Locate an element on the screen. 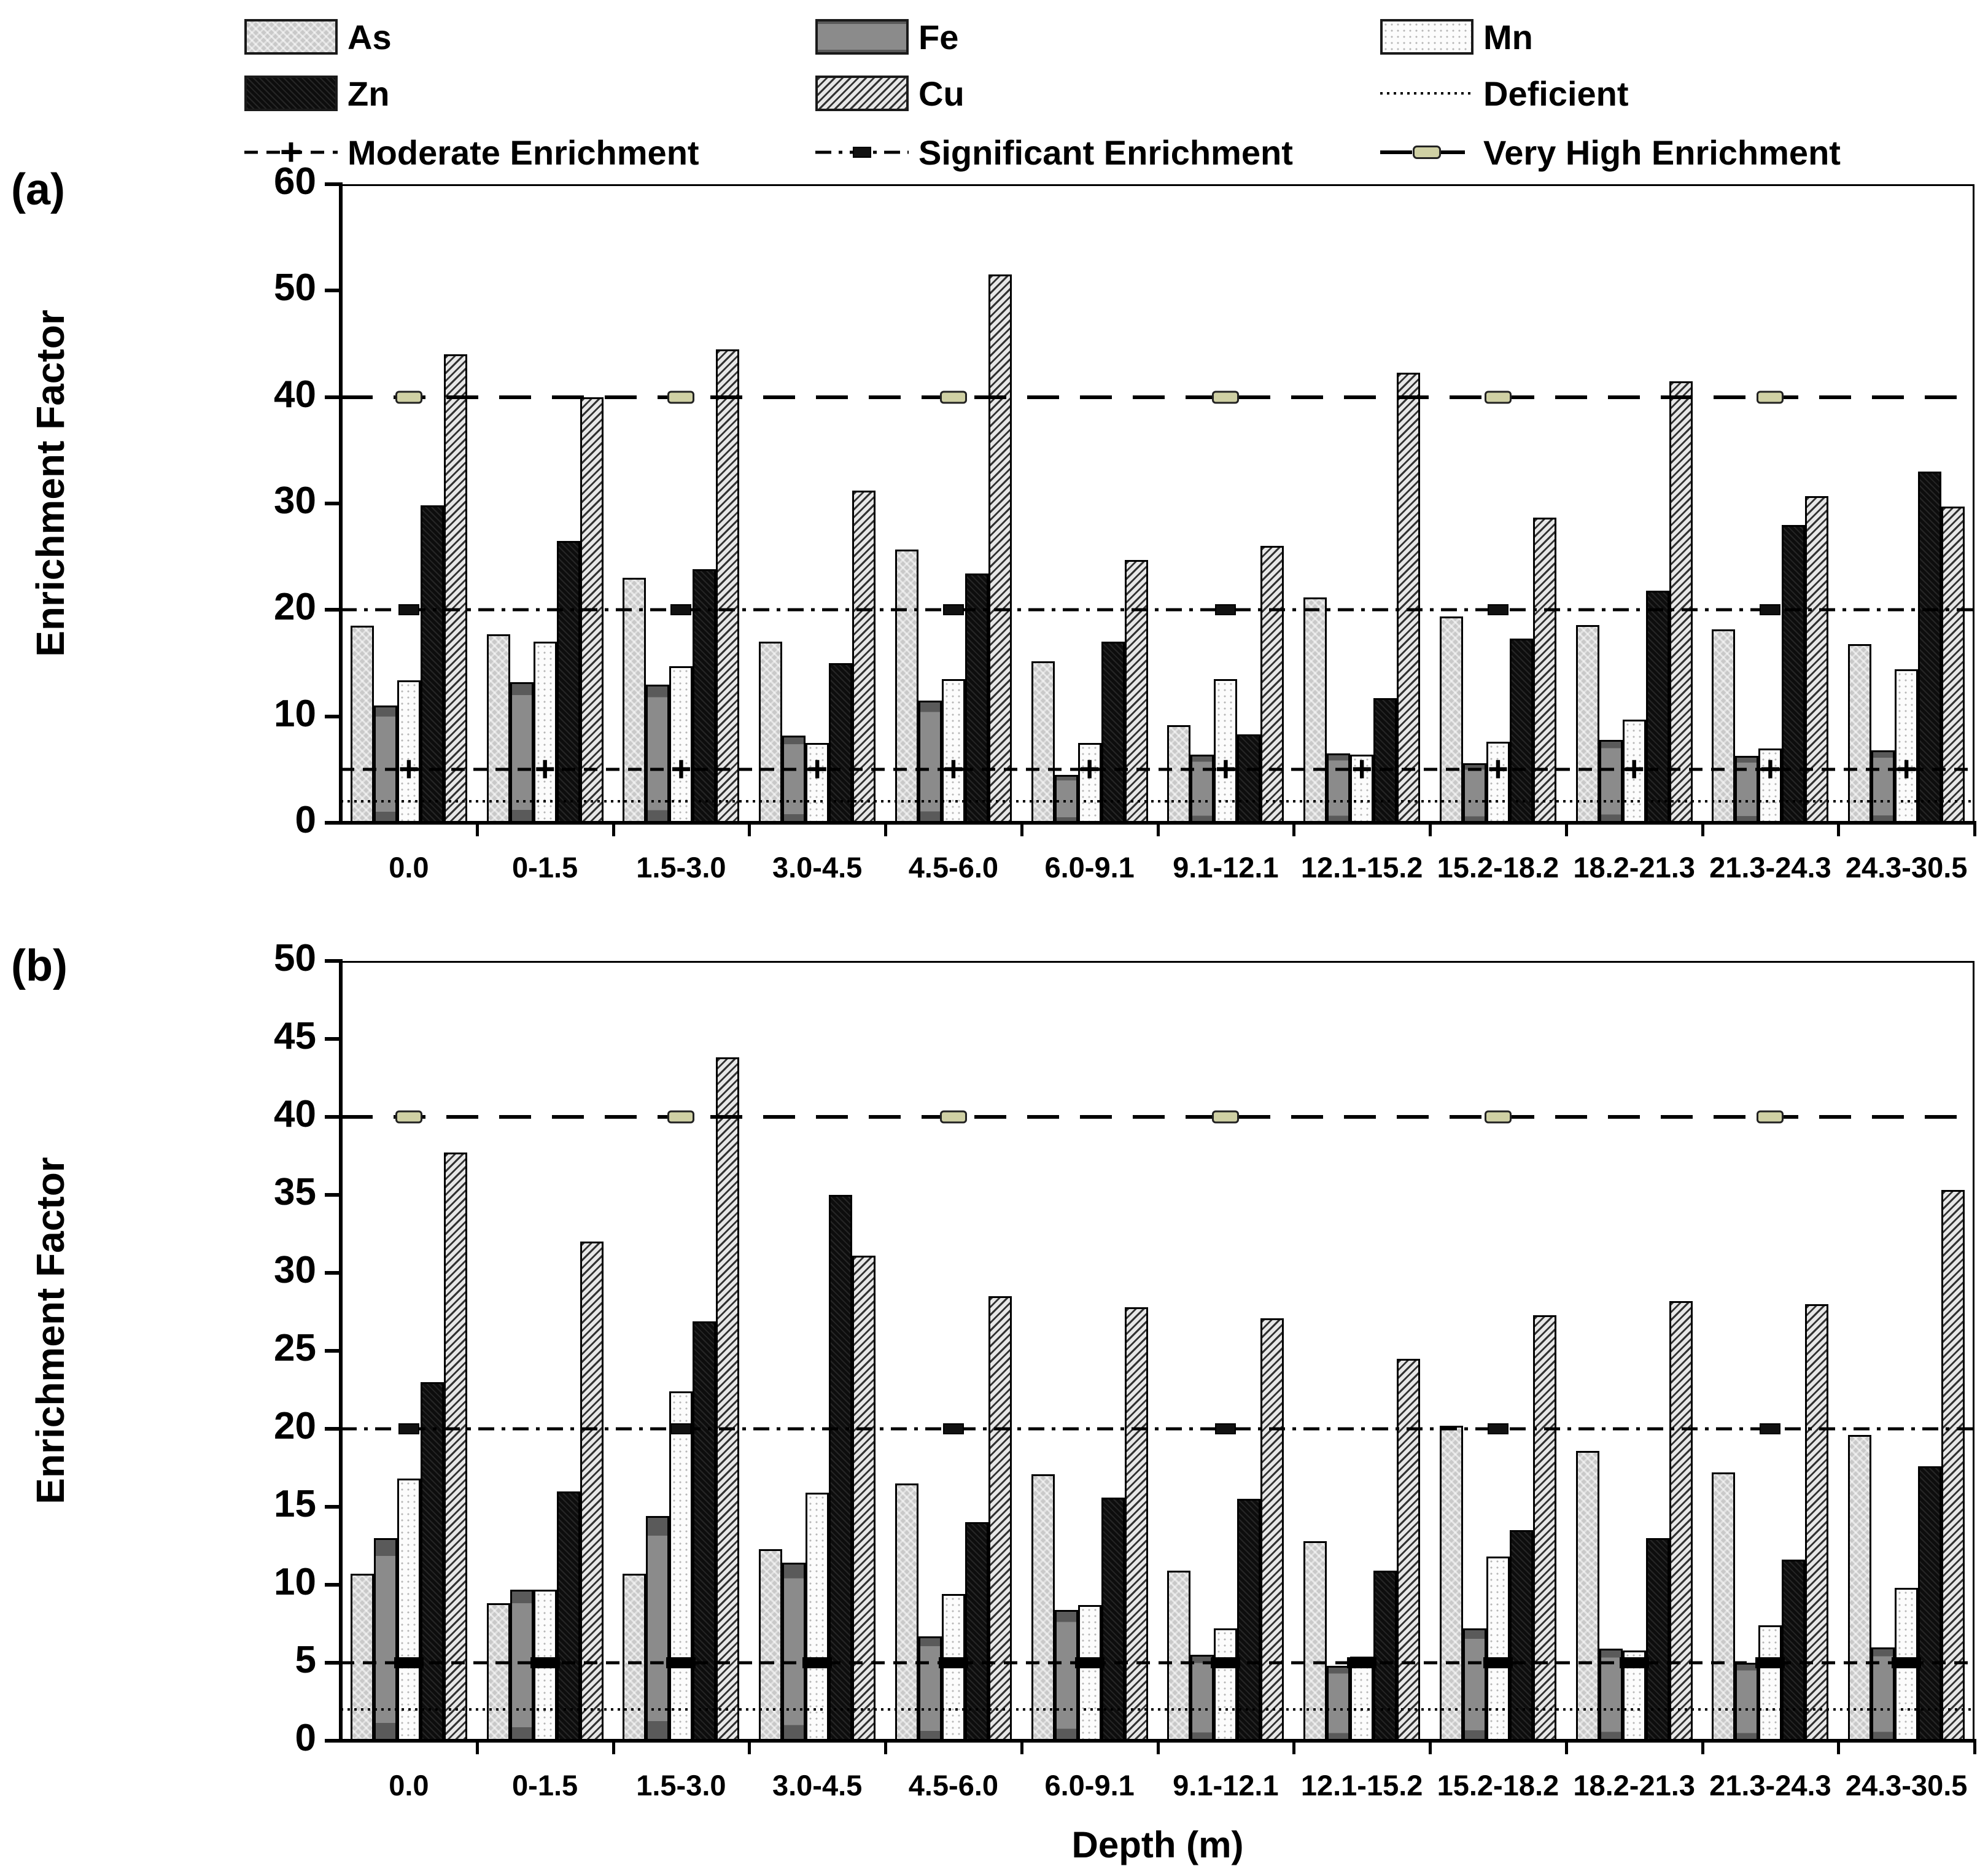 This screenshot has width=1988, height=1866. as-swatch-icon is located at coordinates (291, 37).